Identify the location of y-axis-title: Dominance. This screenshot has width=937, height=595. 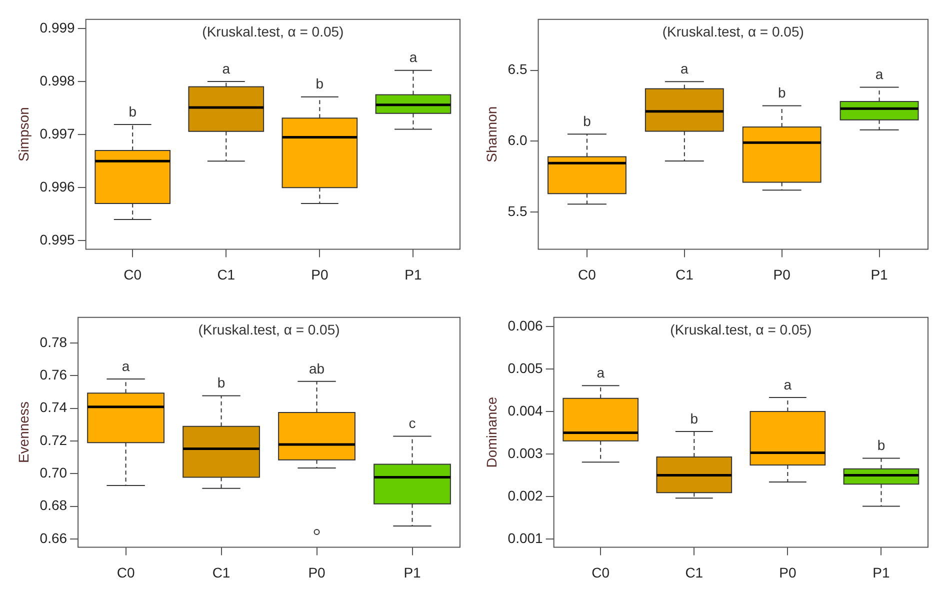
(491, 432).